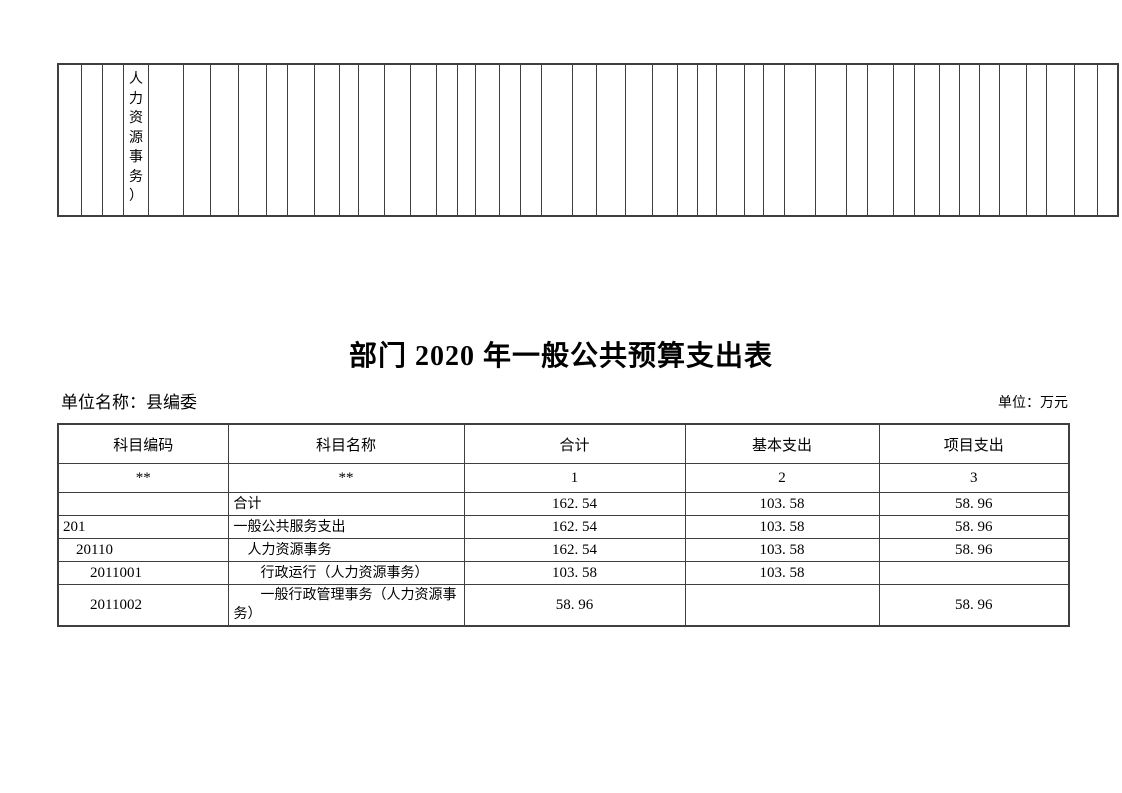  Describe the element at coordinates (346, 605) in the screenshot. I see `name-cell: 一般行政管理事务（人力资源事务）` at that location.